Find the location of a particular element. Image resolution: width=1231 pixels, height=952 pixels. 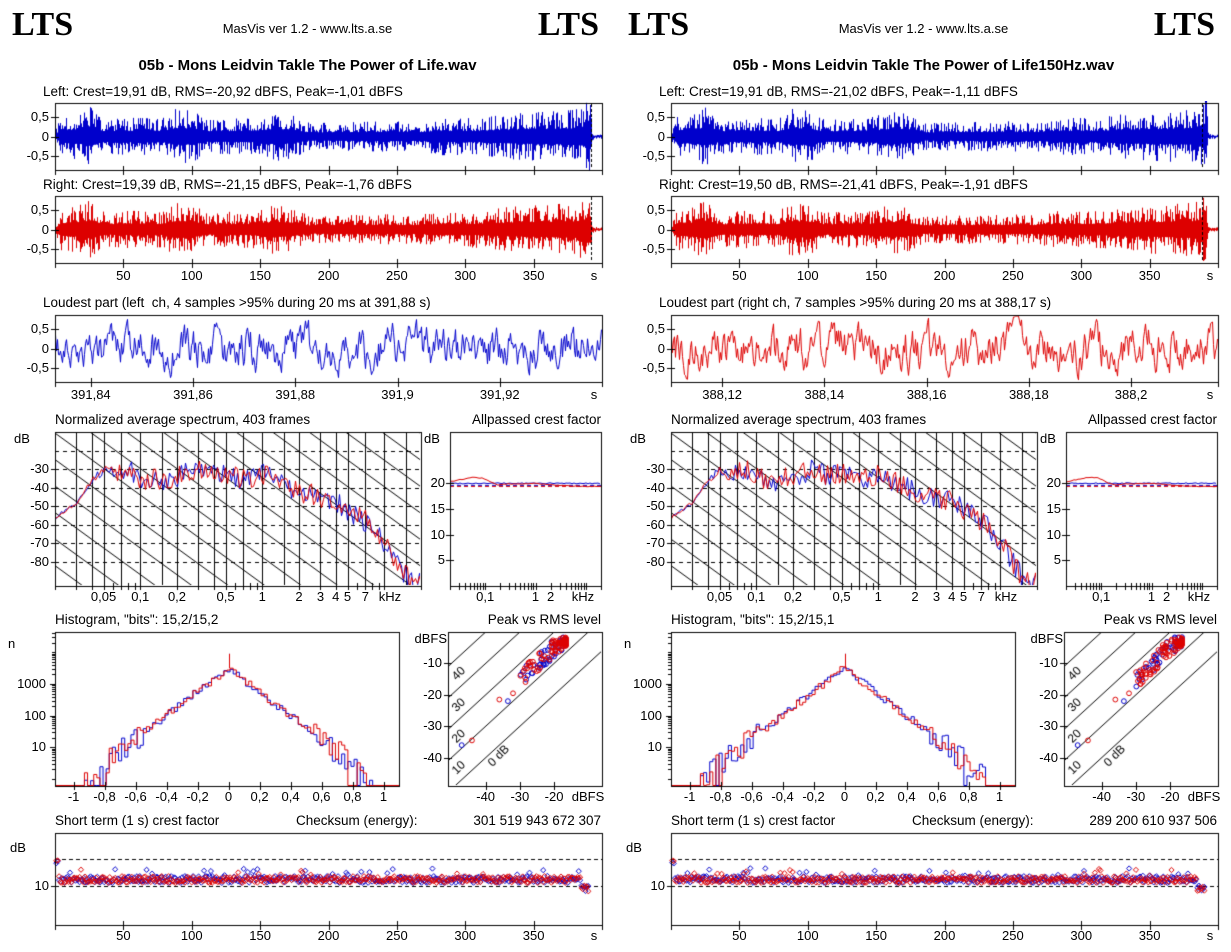

axis-tick-label: 50 is located at coordinates (123, 275).